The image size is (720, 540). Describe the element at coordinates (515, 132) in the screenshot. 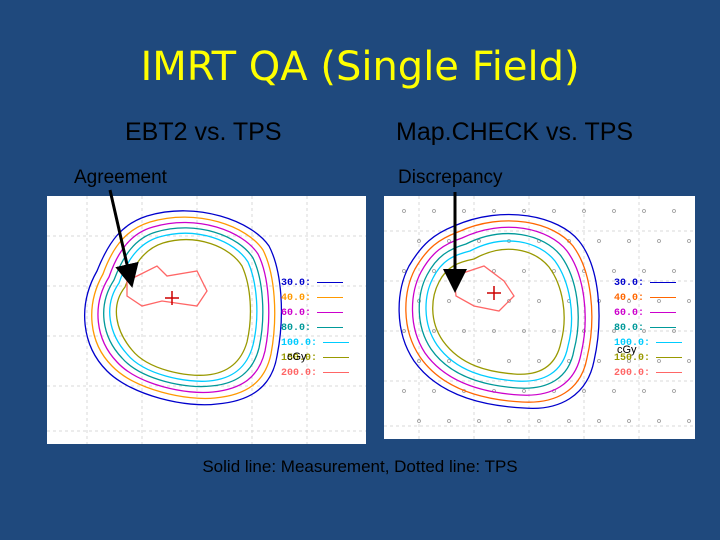

I see `right-subtitle: Map.CHECK vs. TPS` at that location.